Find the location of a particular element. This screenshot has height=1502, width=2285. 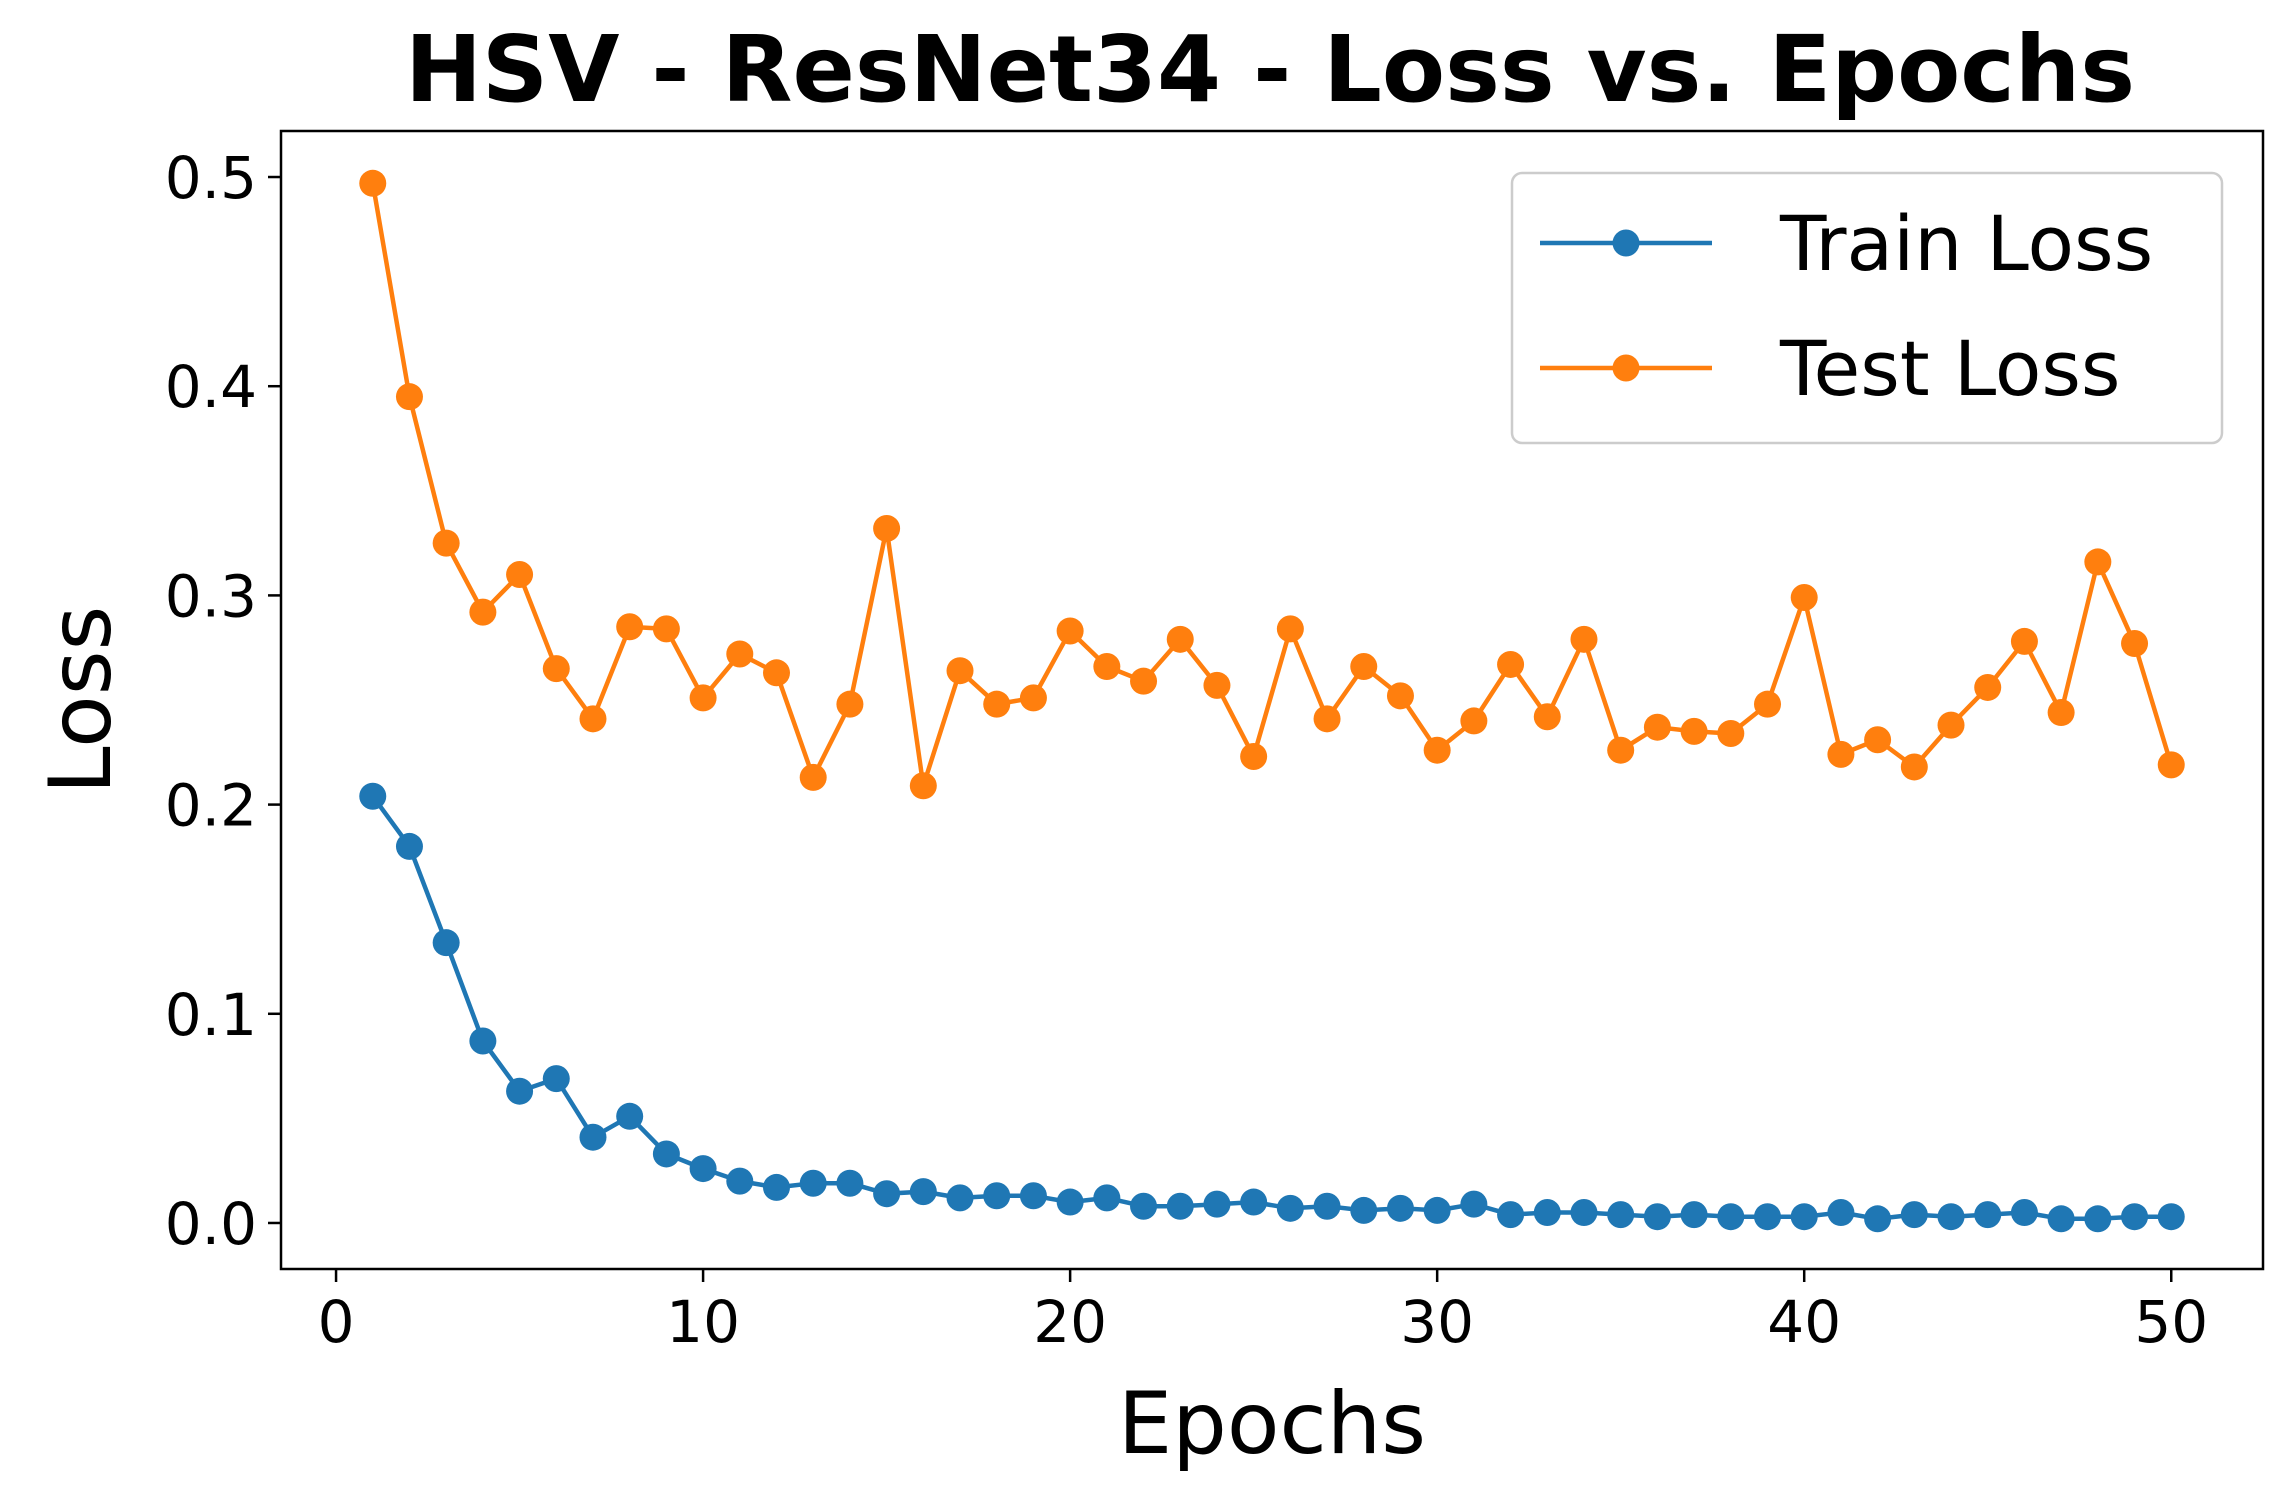

y-tick-label: 0.1 is located at coordinates (211, 1015).